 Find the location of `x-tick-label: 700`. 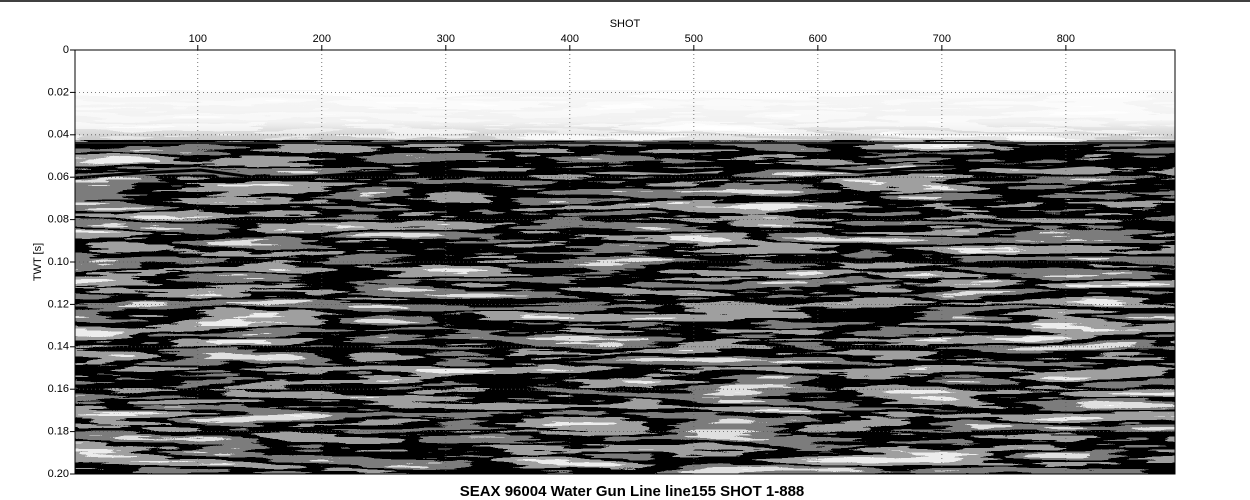

x-tick-label: 700 is located at coordinates (942, 39).